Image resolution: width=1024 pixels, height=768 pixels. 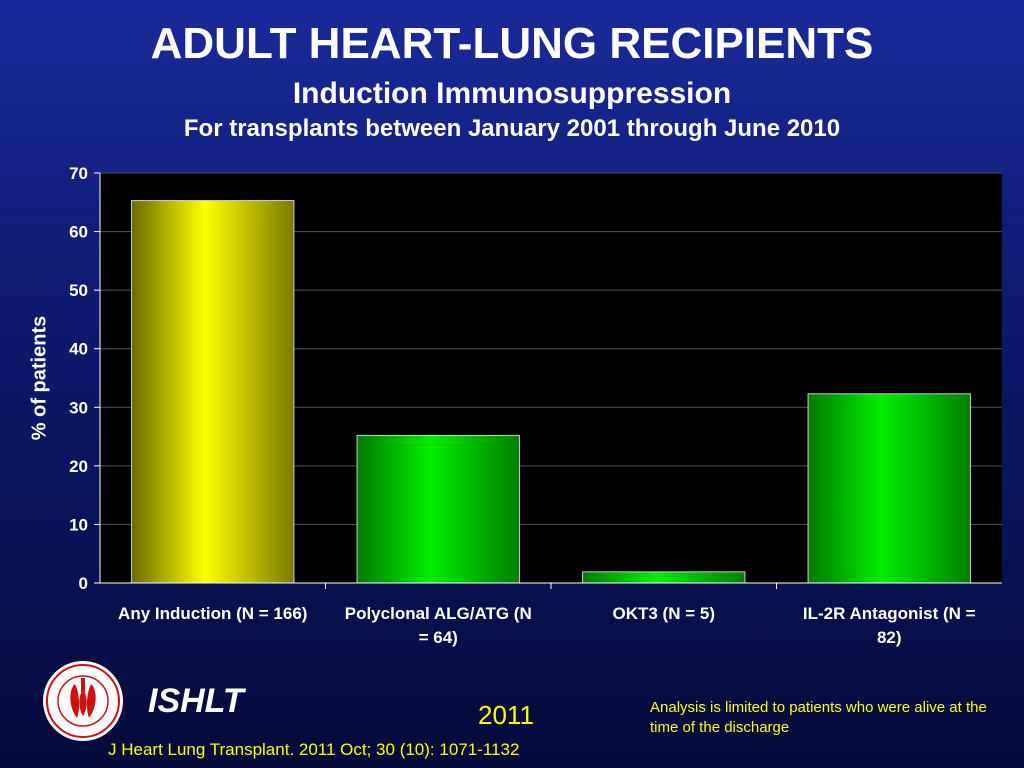 What do you see at coordinates (78, 173) in the screenshot?
I see `y-tick-label: 70` at bounding box center [78, 173].